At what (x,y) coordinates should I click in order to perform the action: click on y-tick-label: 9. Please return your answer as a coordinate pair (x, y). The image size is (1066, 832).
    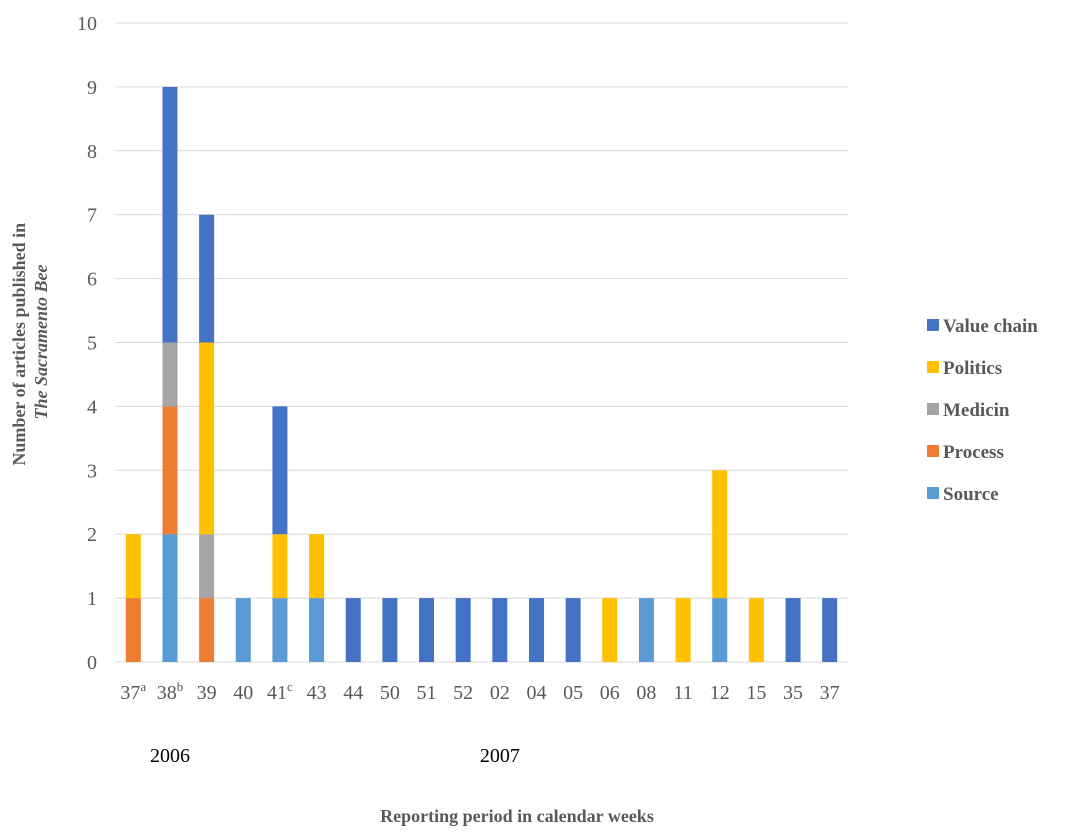
    Looking at the image, I should click on (92, 88).